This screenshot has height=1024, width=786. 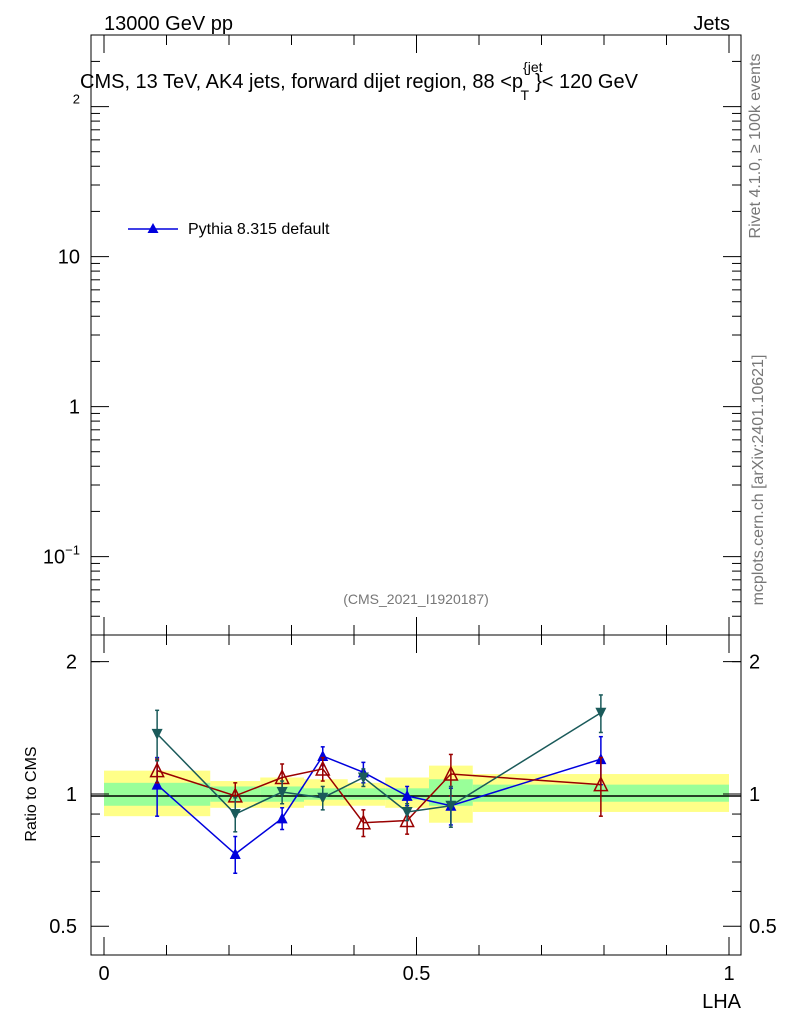 What do you see at coordinates (72, 550) in the screenshot?
I see `main-y-tick-label-exp: −1` at bounding box center [72, 550].